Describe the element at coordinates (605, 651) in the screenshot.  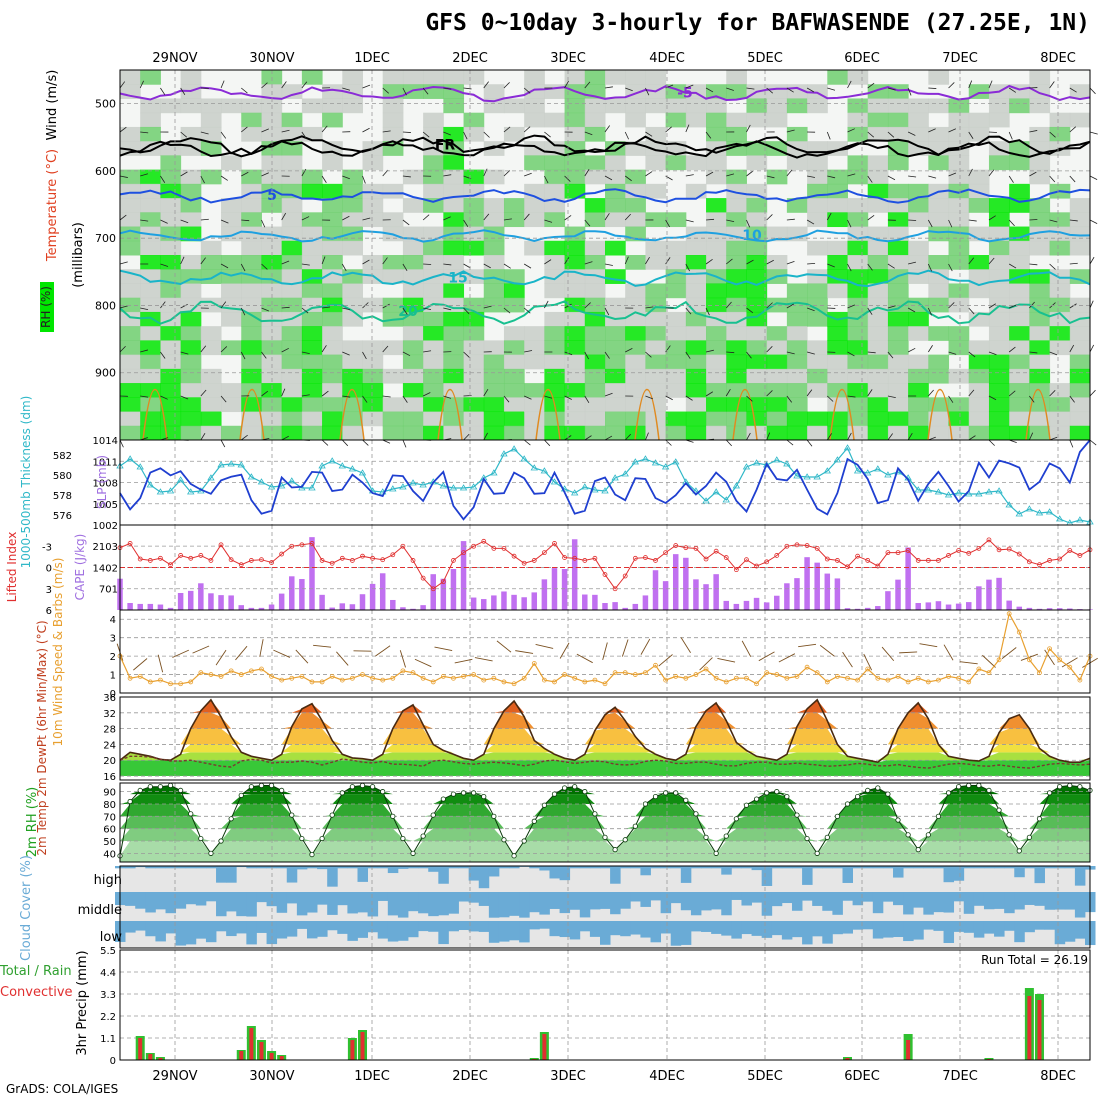
I see `panel-frame` at that location.